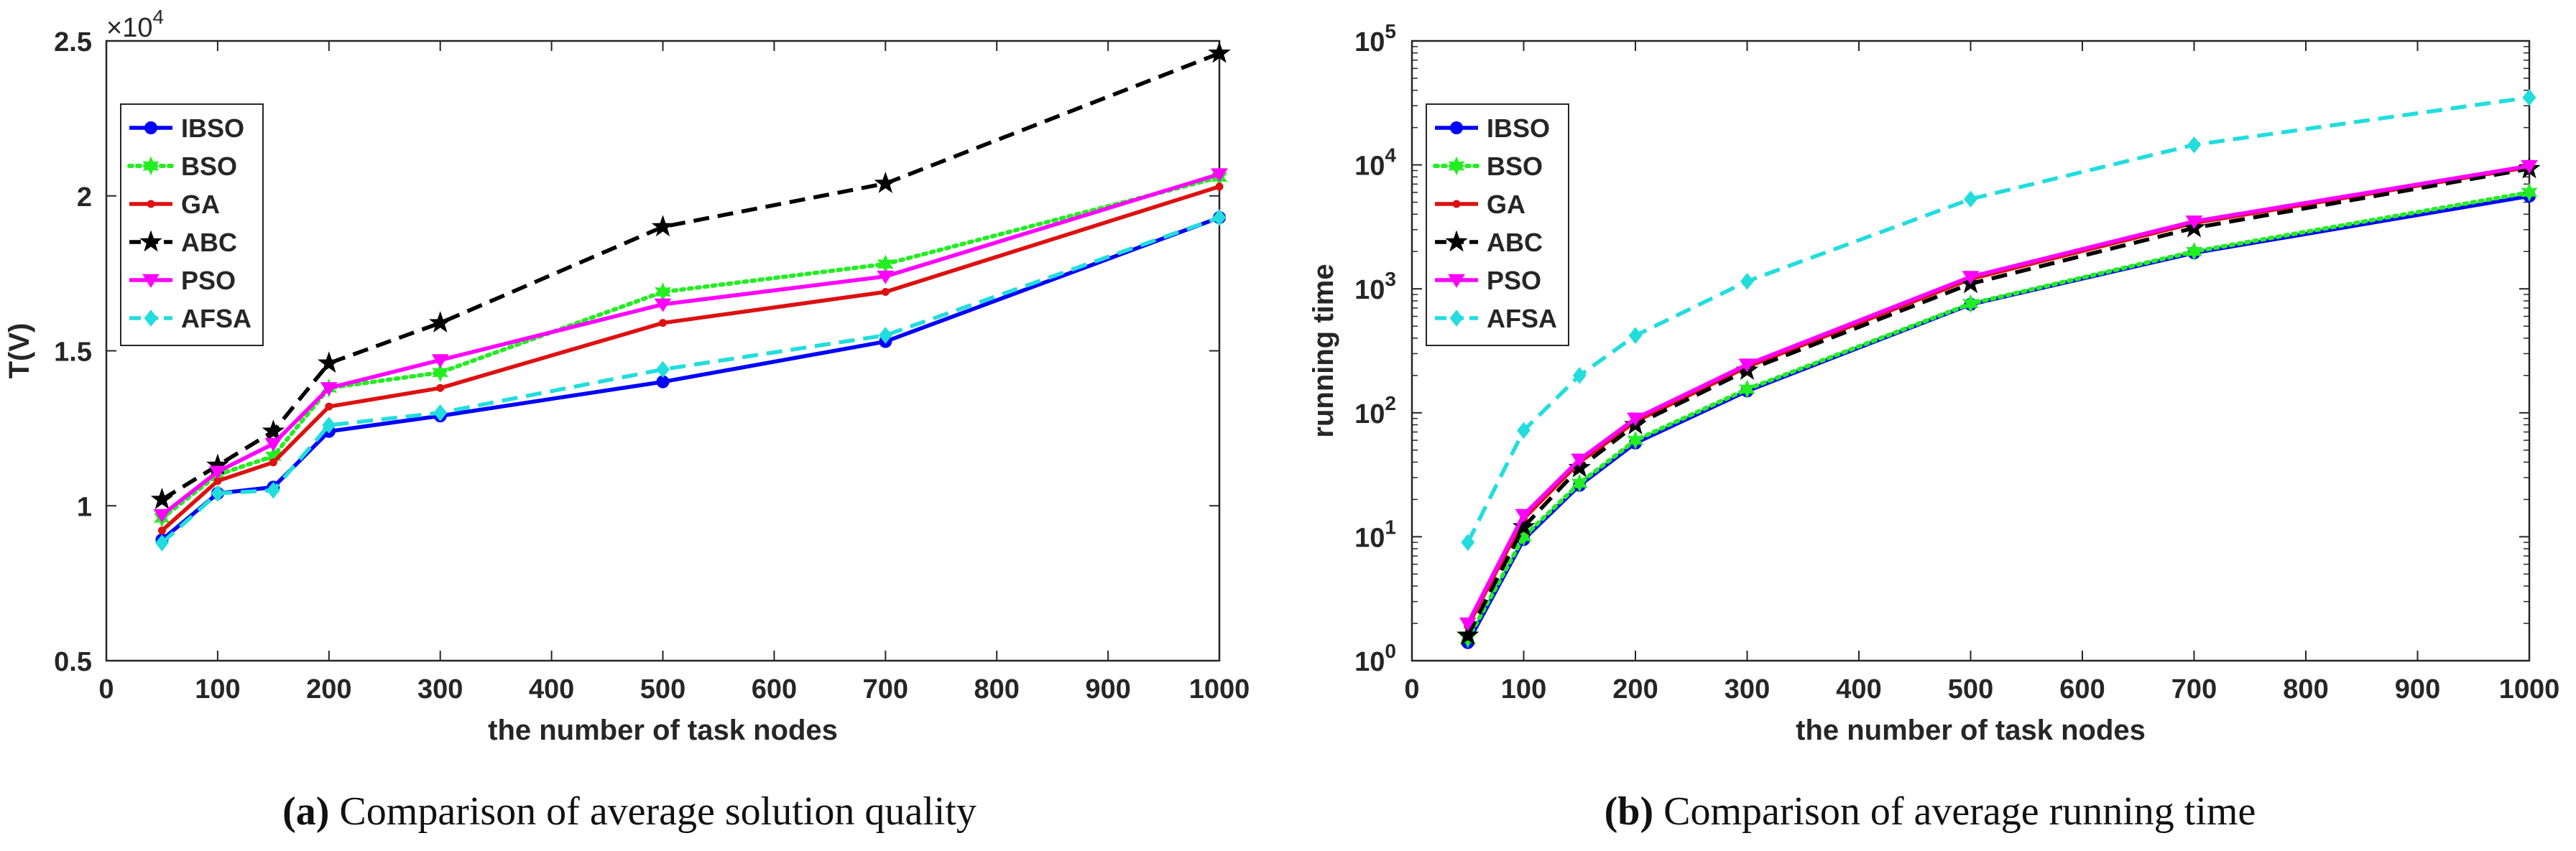  I want to click on figure-caption: (b) Comparison of average running time, so click(1931, 811).